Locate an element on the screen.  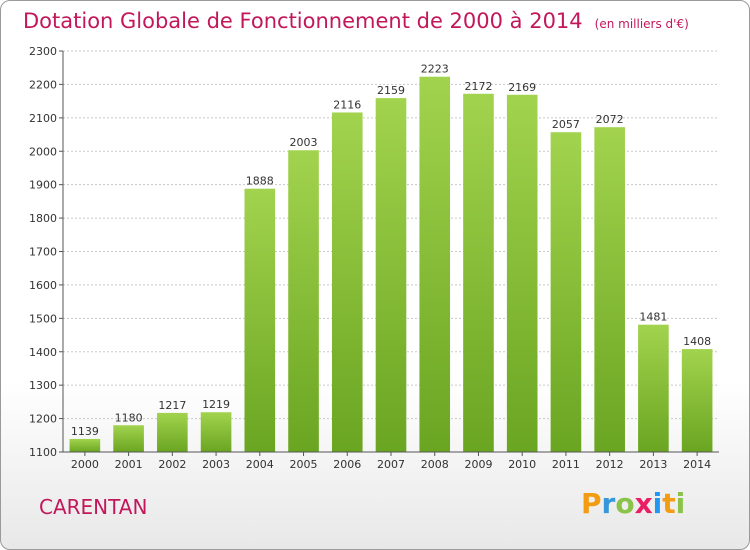
x-tick-label: 2005 is located at coordinates (304, 464).